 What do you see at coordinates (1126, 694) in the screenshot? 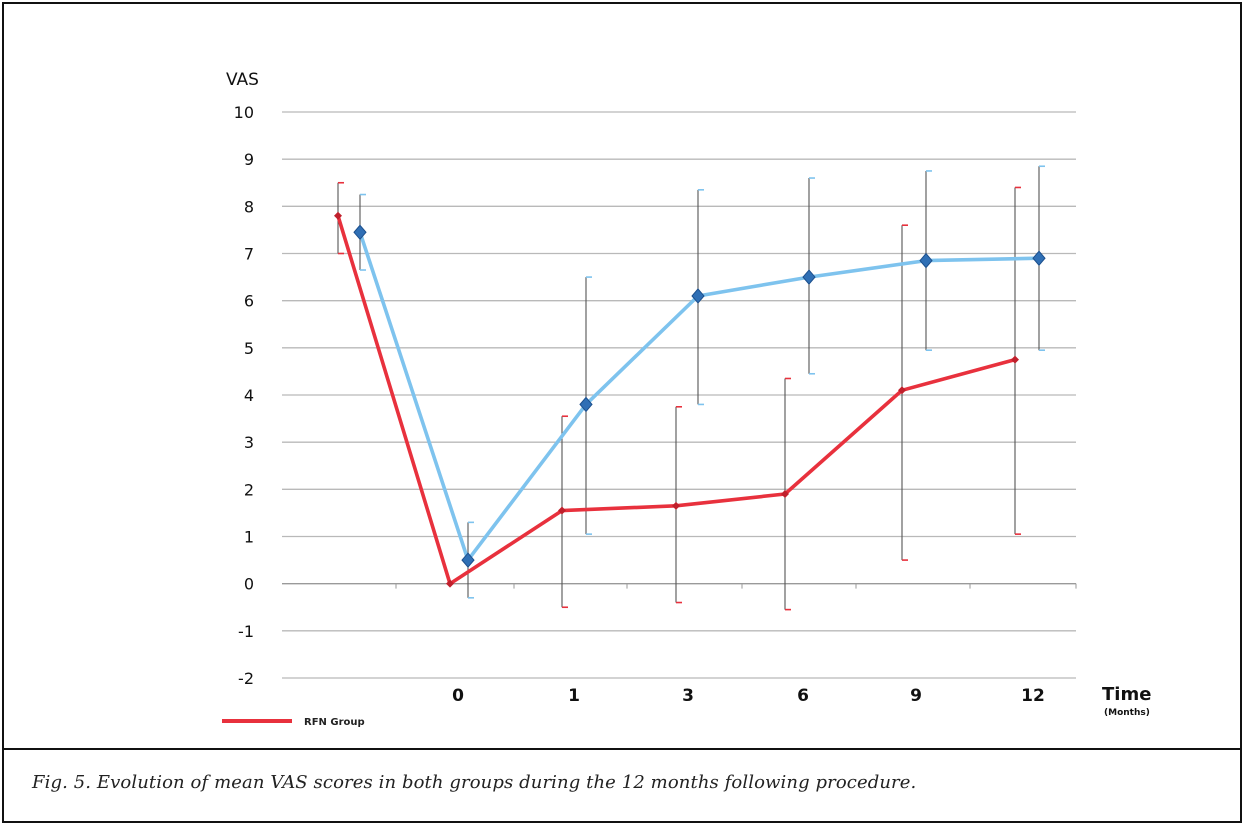
I see `x-axis-label: Time` at bounding box center [1126, 694].